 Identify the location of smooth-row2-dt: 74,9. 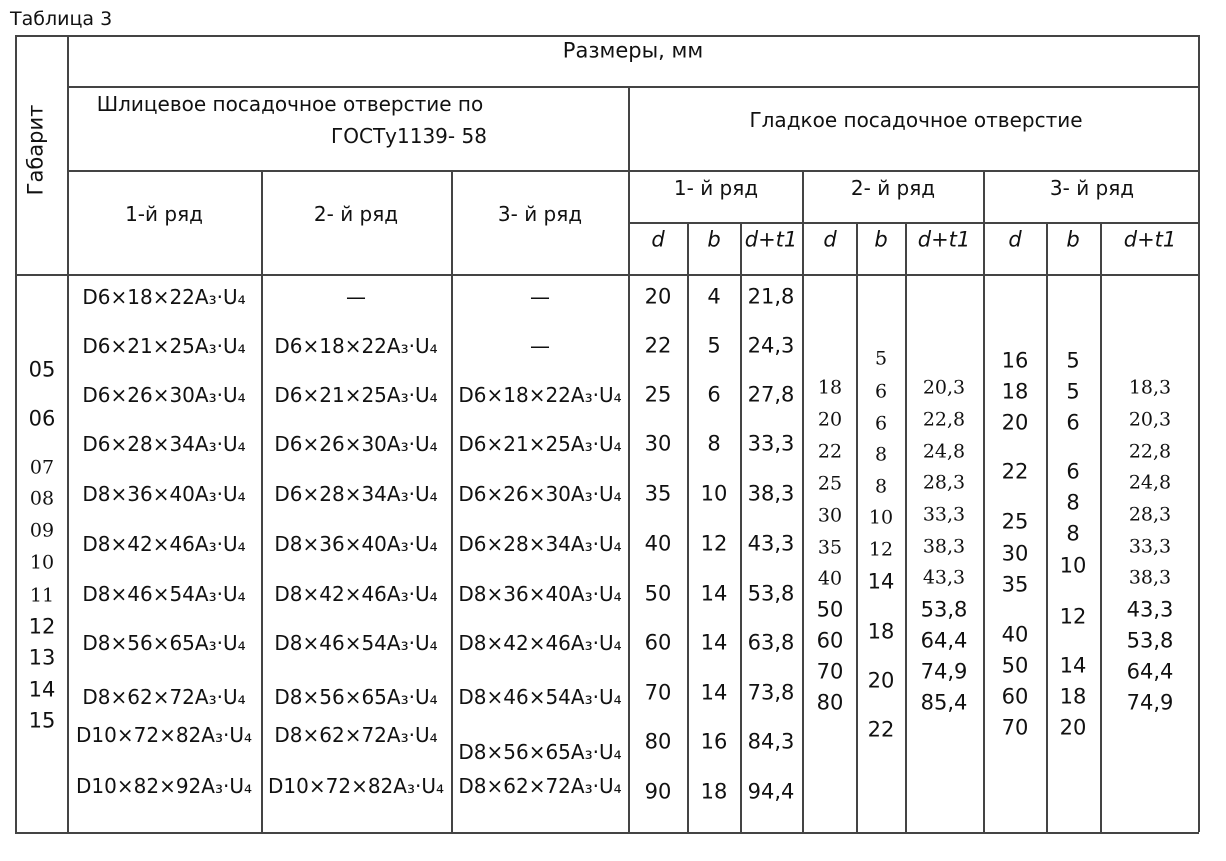
(944, 671).